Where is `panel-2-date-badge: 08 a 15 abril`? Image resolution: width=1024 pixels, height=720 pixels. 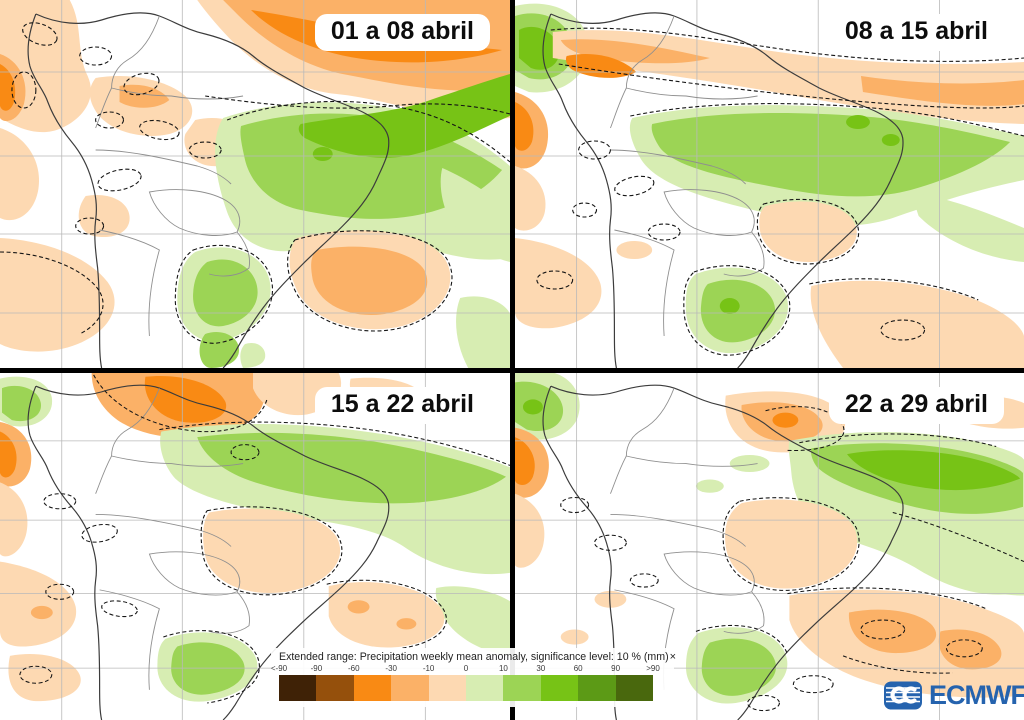
panel-2-date-badge: 08 a 15 abril is located at coordinates (916, 33).